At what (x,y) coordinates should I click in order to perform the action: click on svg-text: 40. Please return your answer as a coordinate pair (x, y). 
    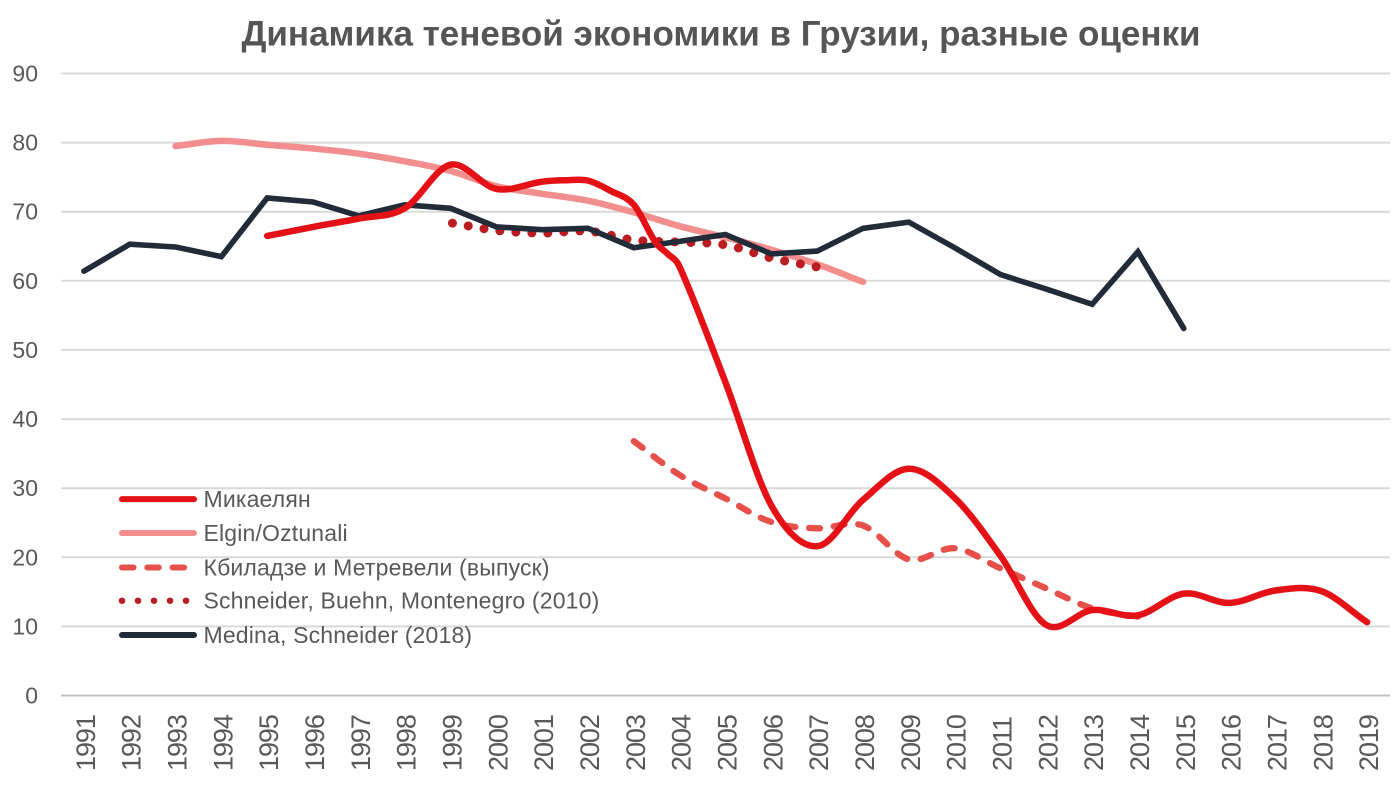
    Looking at the image, I should click on (25, 419).